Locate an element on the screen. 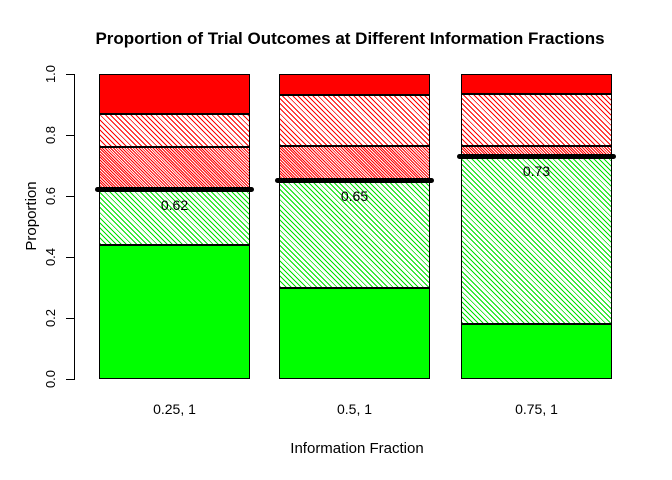 This screenshot has width=672, height=480. y-tick-label-0.8: 0.8 is located at coordinates (50, 135).